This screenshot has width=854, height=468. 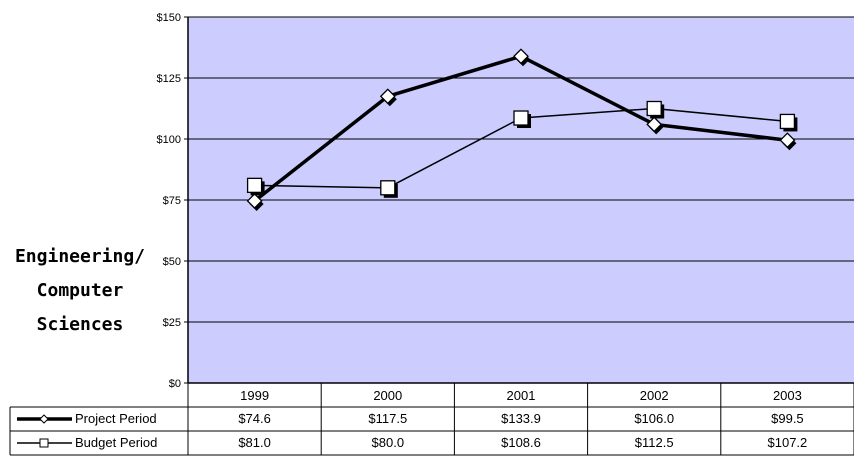 I want to click on y-tick-label: $100, so click(x=169, y=140).